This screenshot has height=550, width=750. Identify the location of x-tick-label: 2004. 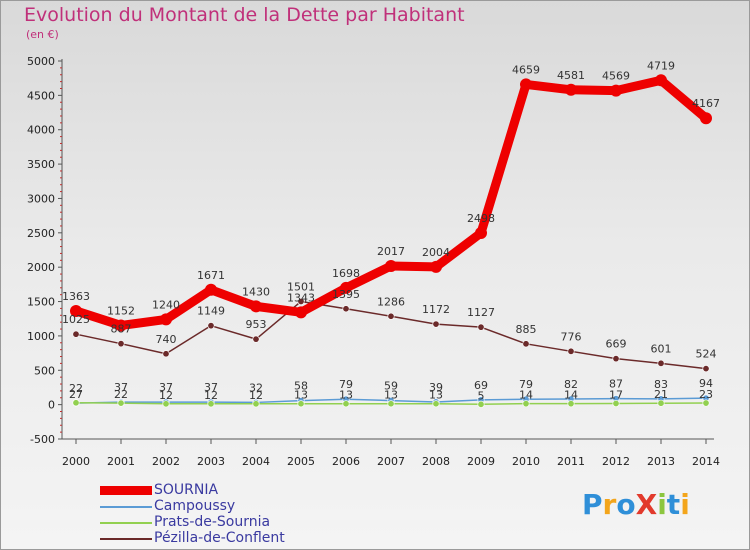
(256, 461).